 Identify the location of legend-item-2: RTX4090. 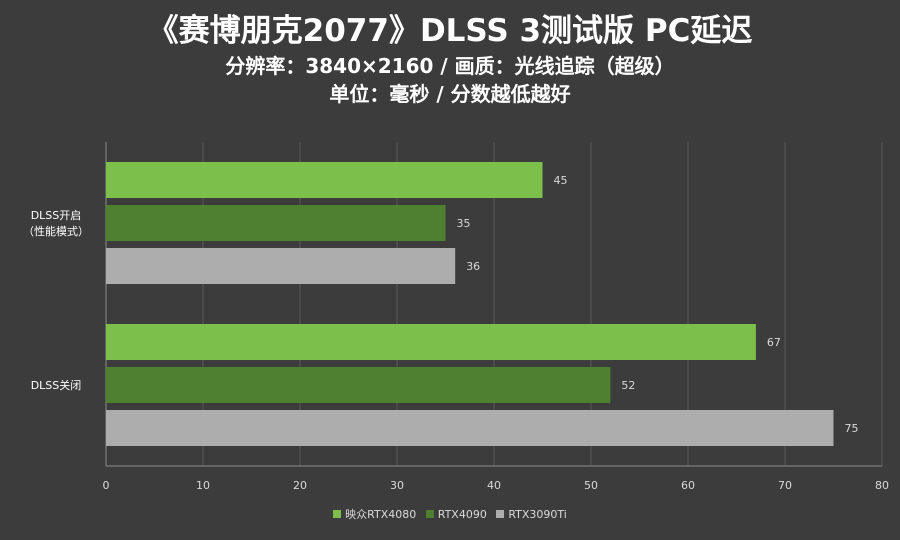
(456, 514).